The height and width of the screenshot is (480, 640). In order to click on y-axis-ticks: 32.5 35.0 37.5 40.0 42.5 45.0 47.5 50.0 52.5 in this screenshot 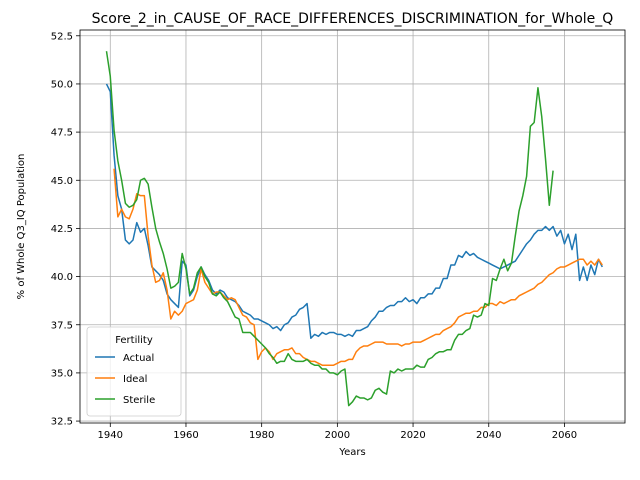, I will do `click(65, 229)`.